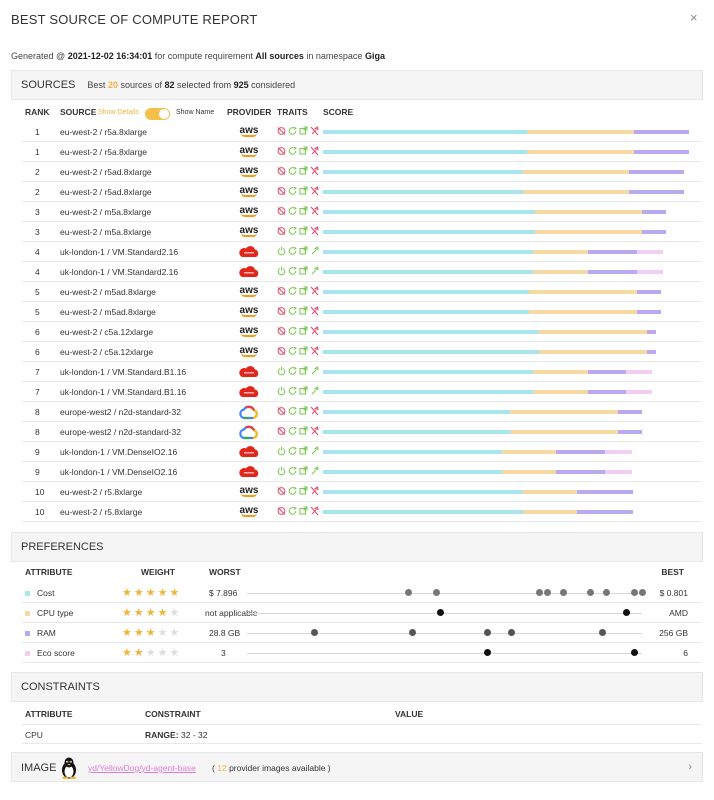 The height and width of the screenshot is (800, 714). Describe the element at coordinates (249, 112) in the screenshot. I see `col-provider: PROVIDER` at that location.